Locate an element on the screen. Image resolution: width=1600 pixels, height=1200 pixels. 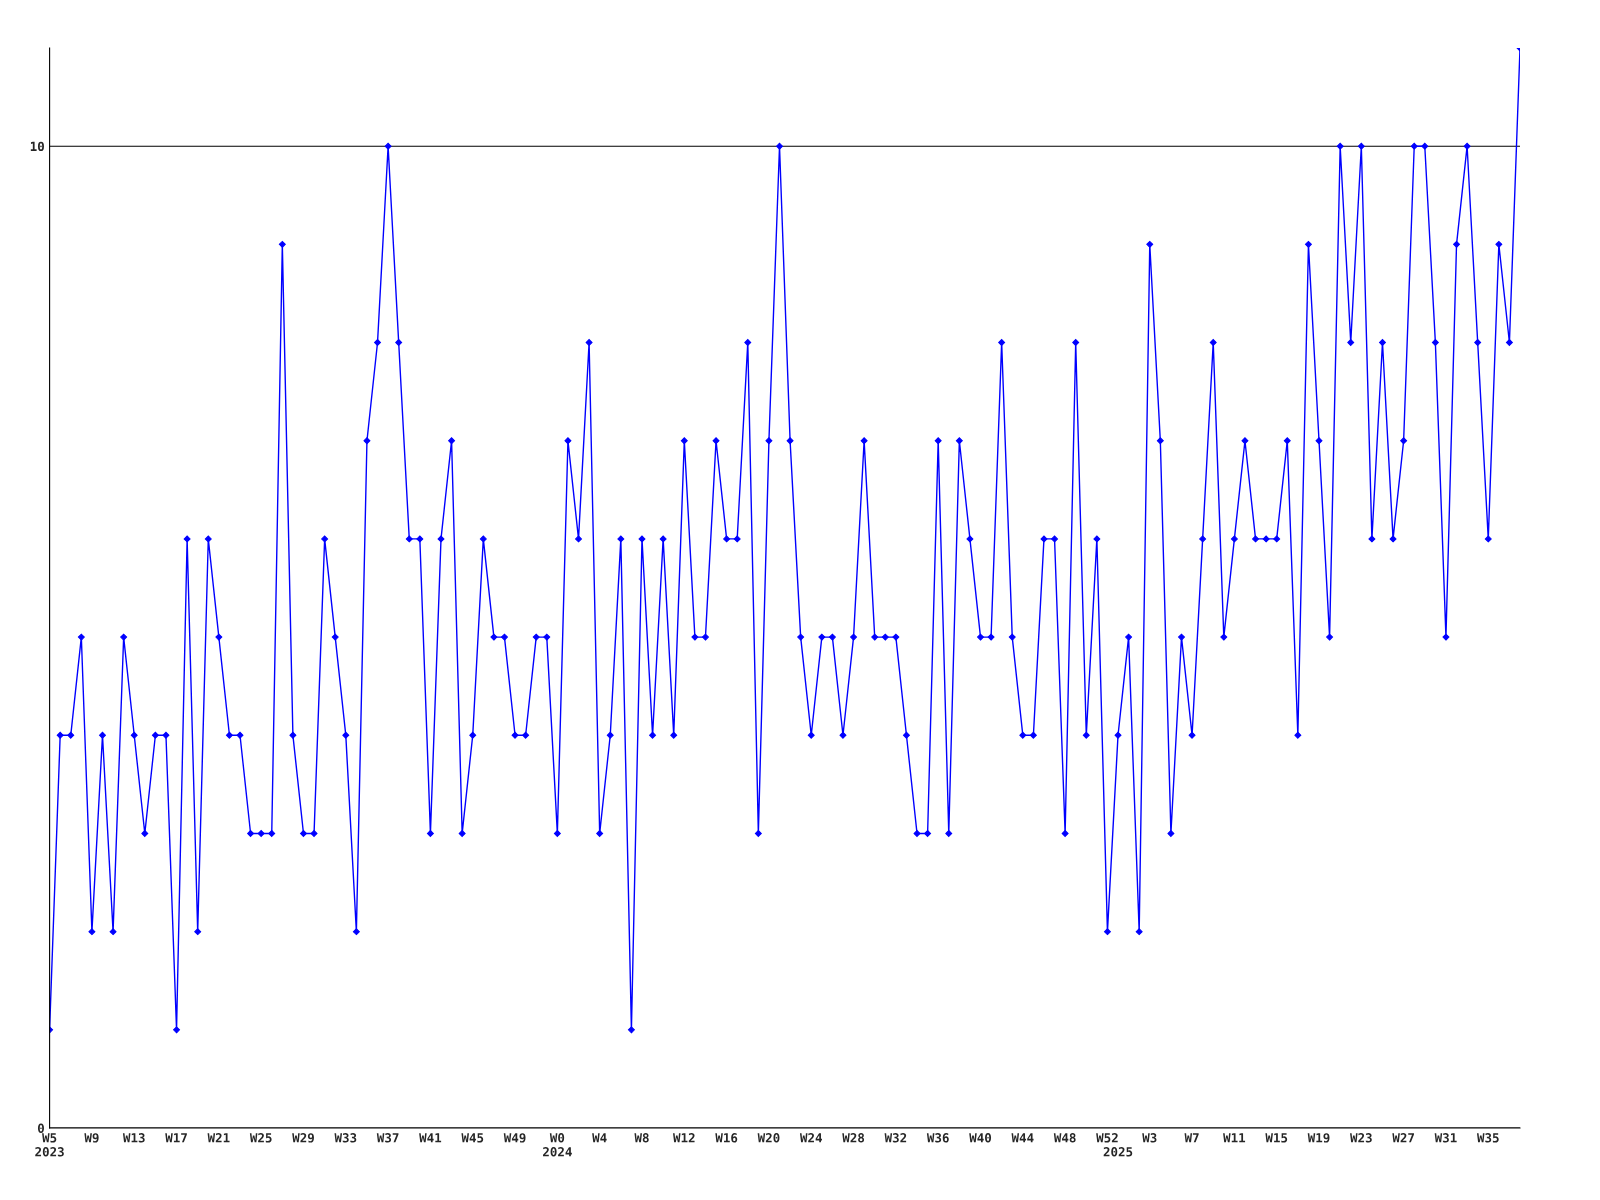
x-tick-label: W48 is located at coordinates (1064, 1138).